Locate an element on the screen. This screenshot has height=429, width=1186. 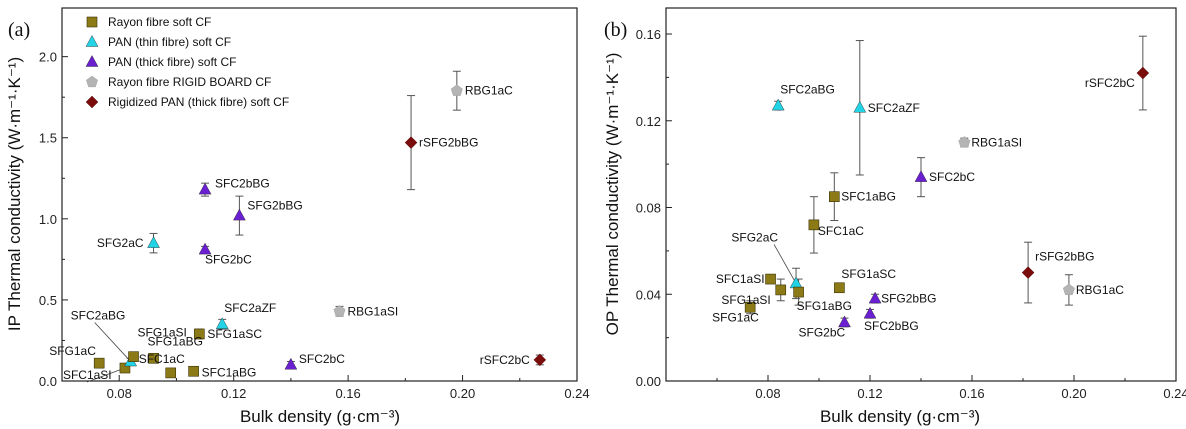
legend-label: Rayon fibre soft CF is located at coordinates (159, 22).